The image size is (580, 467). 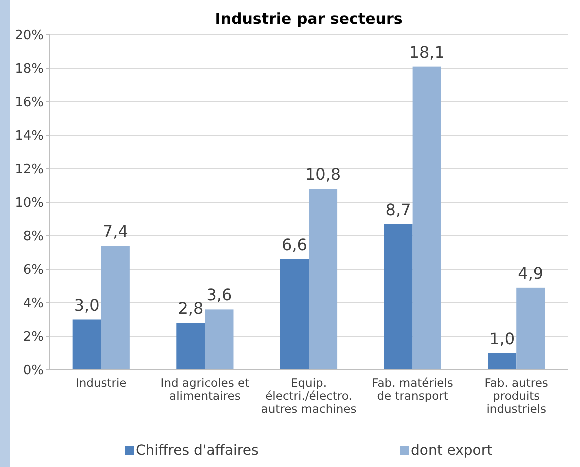 I want to click on y-tick-label: 16%, so click(x=29, y=103).